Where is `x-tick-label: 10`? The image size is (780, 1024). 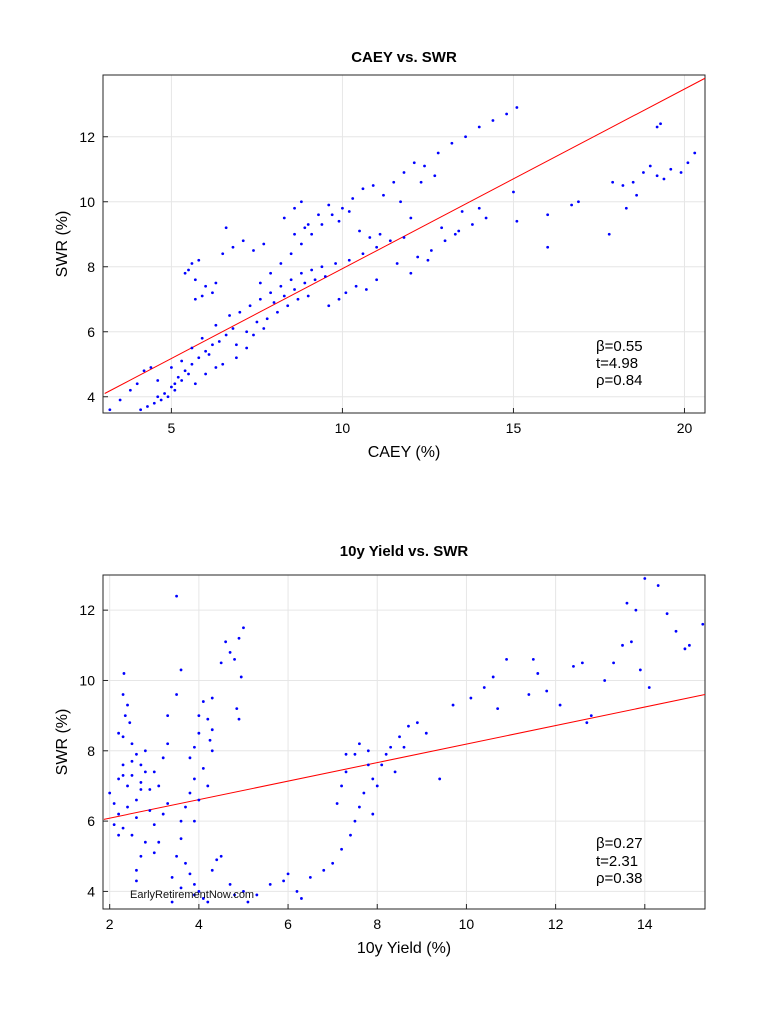
x-tick-label: 10 is located at coordinates (343, 428).